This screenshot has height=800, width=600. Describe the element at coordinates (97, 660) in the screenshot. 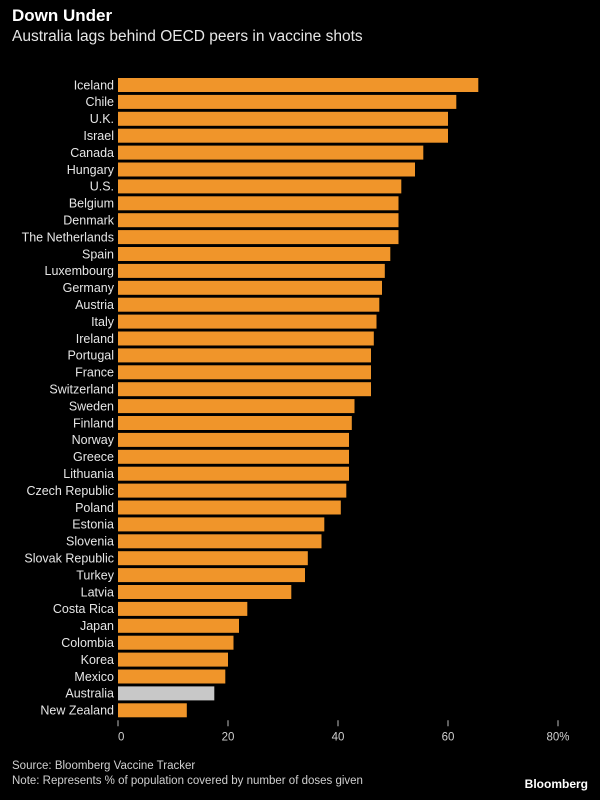

I see `category-label: Korea` at that location.